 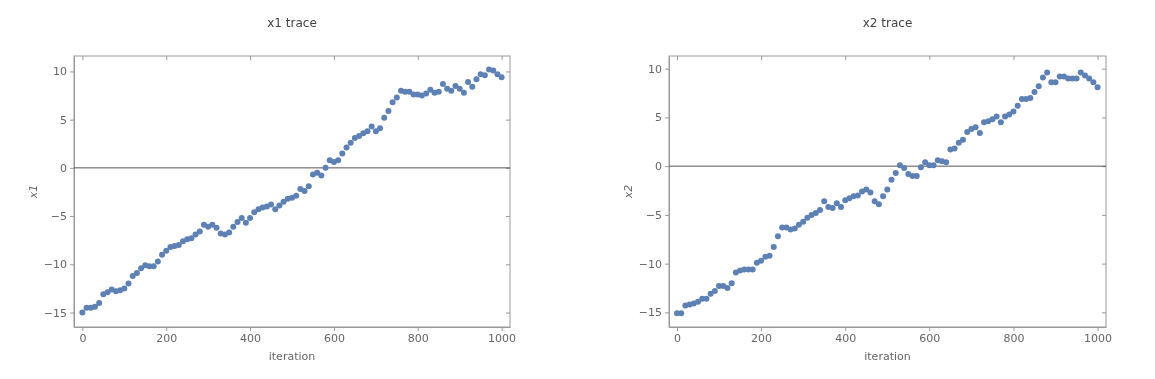 I want to click on chart-title: x2 trace, so click(x=887, y=23).